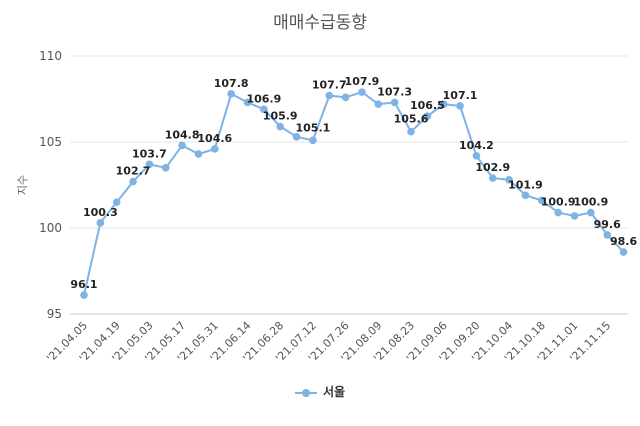 The width and height of the screenshot is (640, 426). What do you see at coordinates (263, 98) in the screenshot?
I see `data-label: 106.9` at bounding box center [263, 98].